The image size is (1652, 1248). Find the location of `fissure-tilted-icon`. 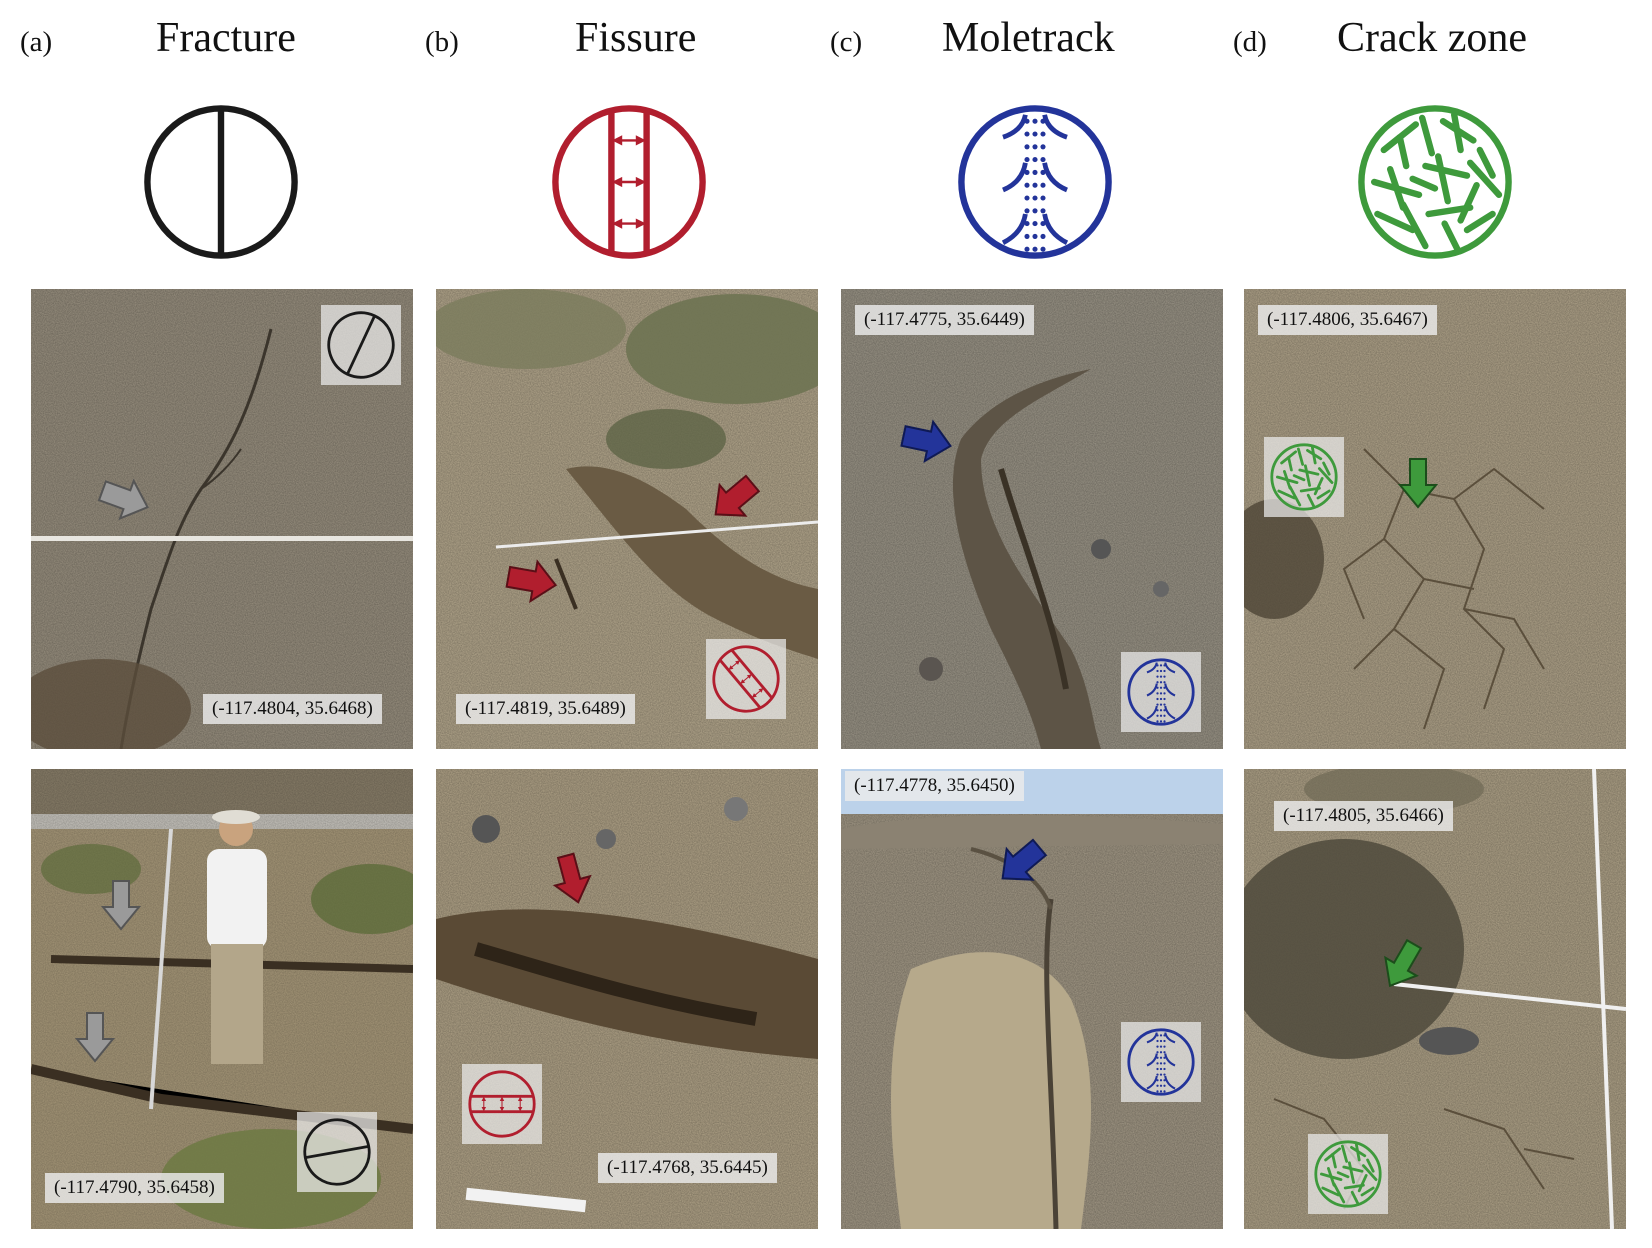

fissure-tilted-icon is located at coordinates (746, 679).